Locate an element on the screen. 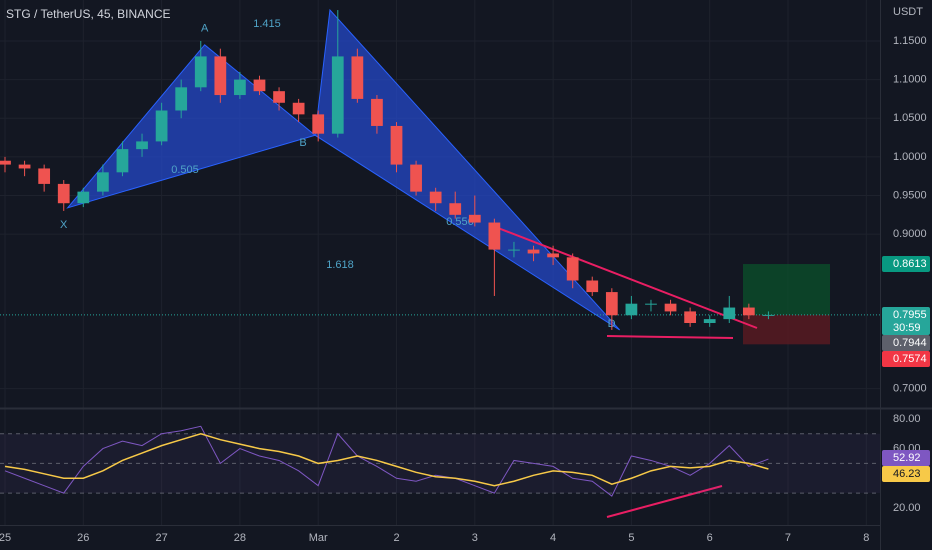  price-tag-label: 0.7574 is located at coordinates (910, 359).